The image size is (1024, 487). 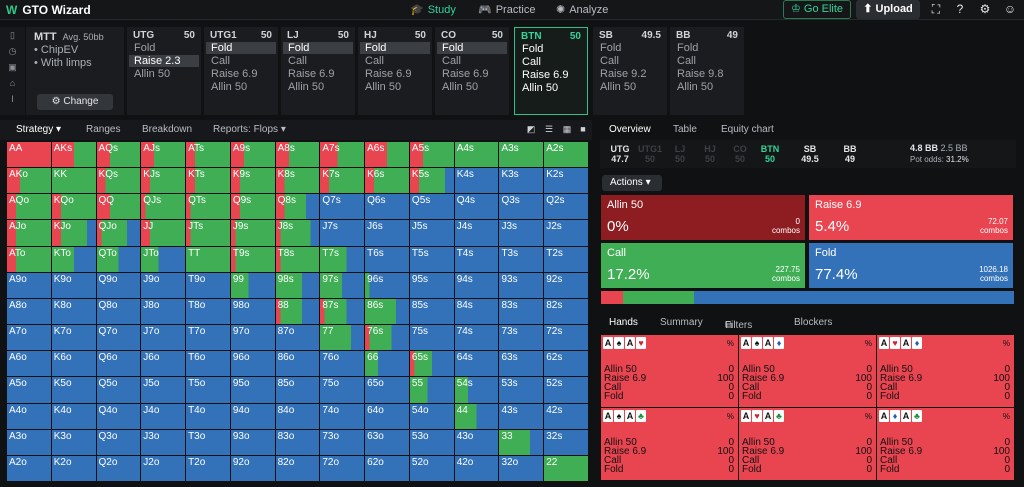 What do you see at coordinates (807, 444) in the screenshot?
I see `hand-combo-cell: A ♥ A ♣% Allin 50 0 Raise 6.9 100 Call 0 Fold 0` at bounding box center [807, 444].